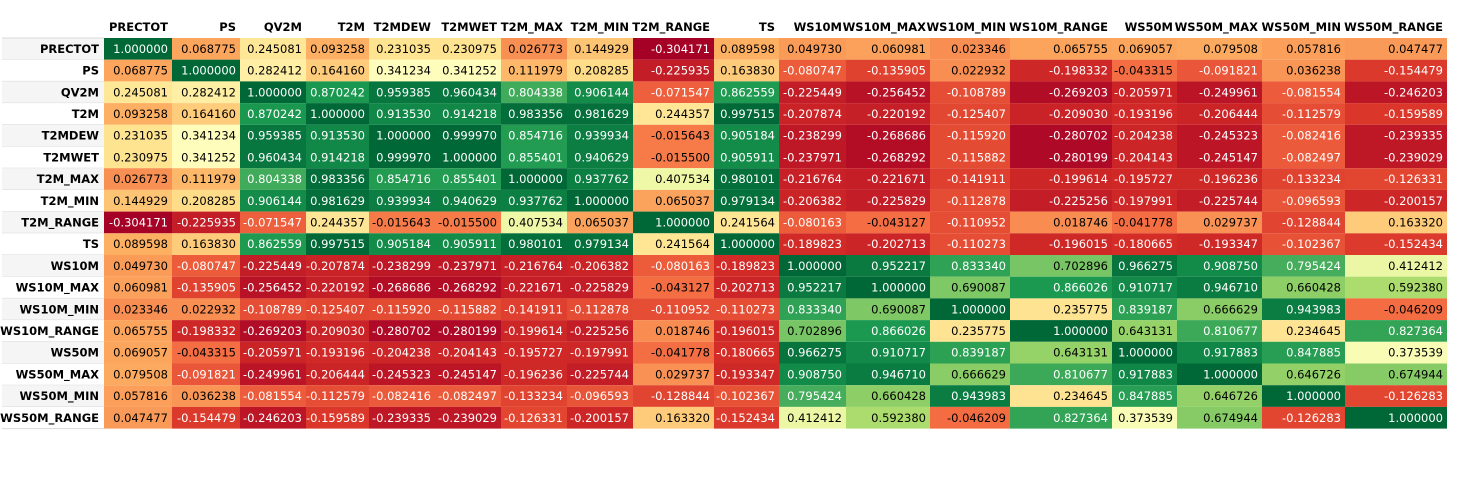 Image resolution: width=1465 pixels, height=482 pixels. What do you see at coordinates (898, 418) in the screenshot?
I see `cell-value: 0.592380` at bounding box center [898, 418].